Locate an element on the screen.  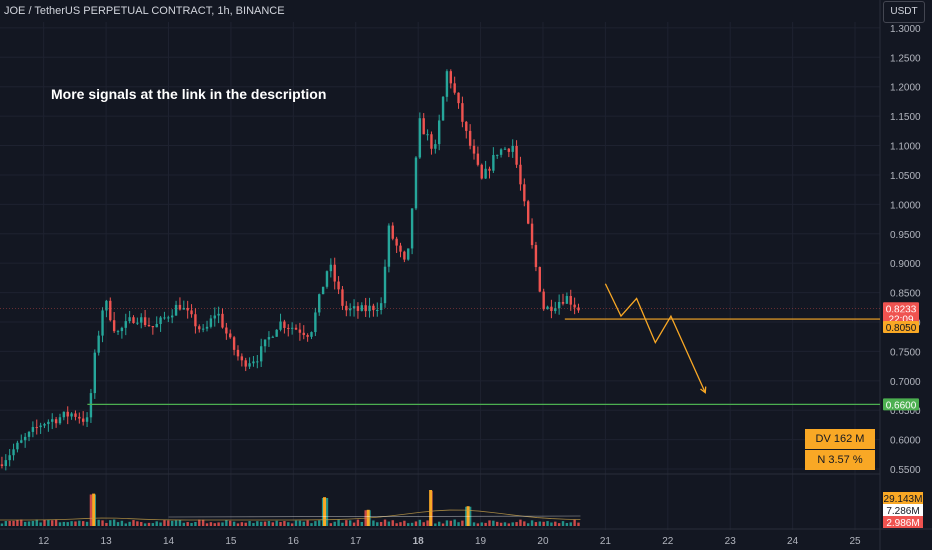
last-price-badge: 0.8233 is located at coordinates (901, 309).